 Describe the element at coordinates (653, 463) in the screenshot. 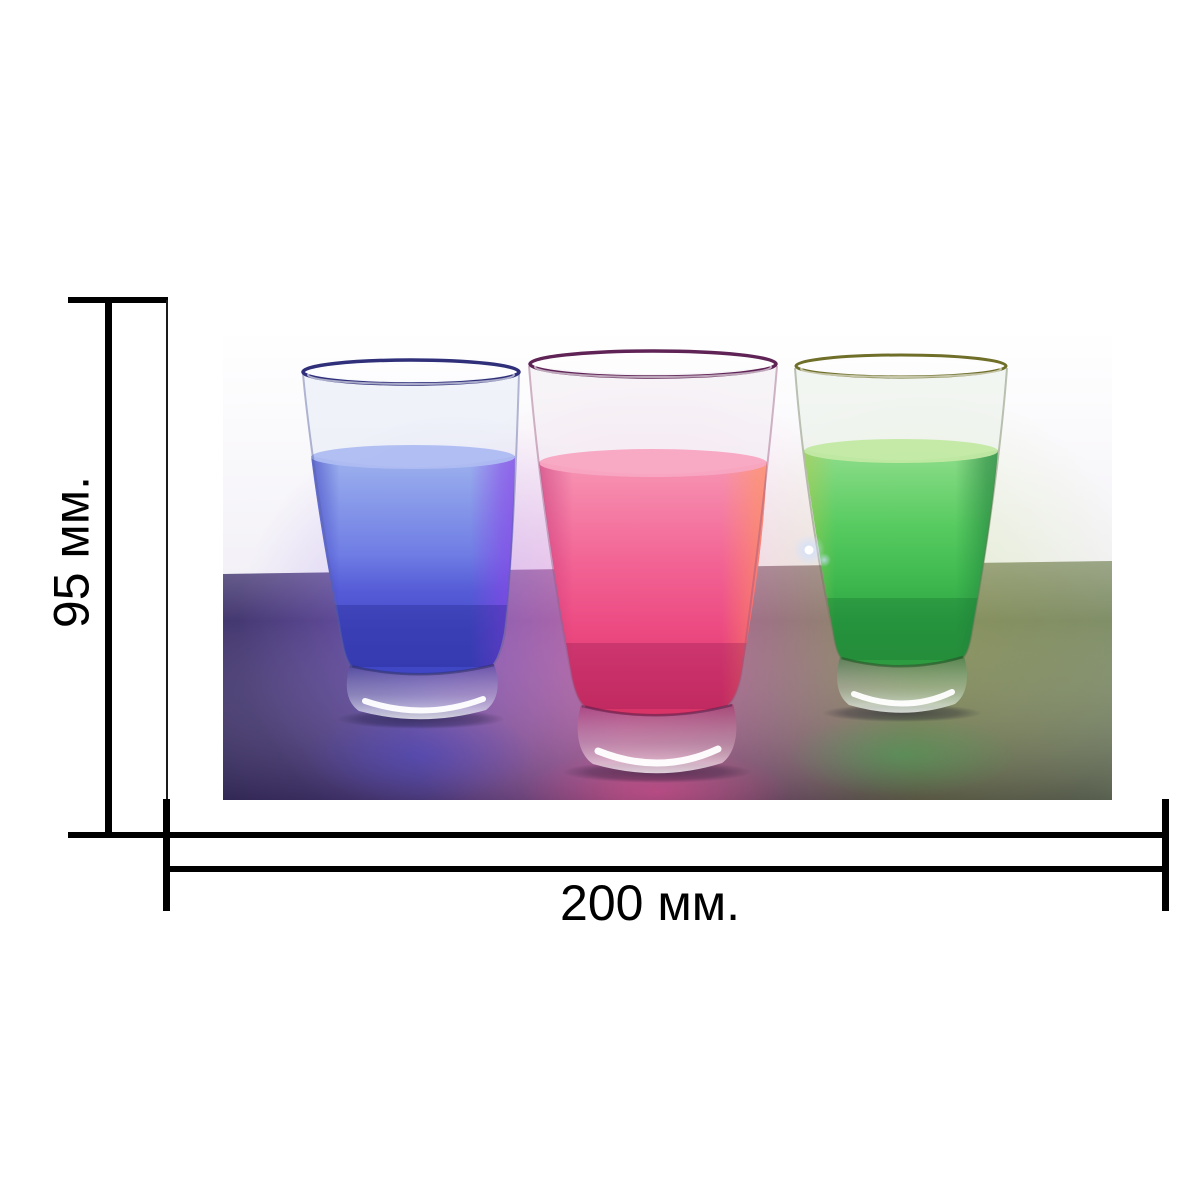

I see `glass-pink-surface` at that location.